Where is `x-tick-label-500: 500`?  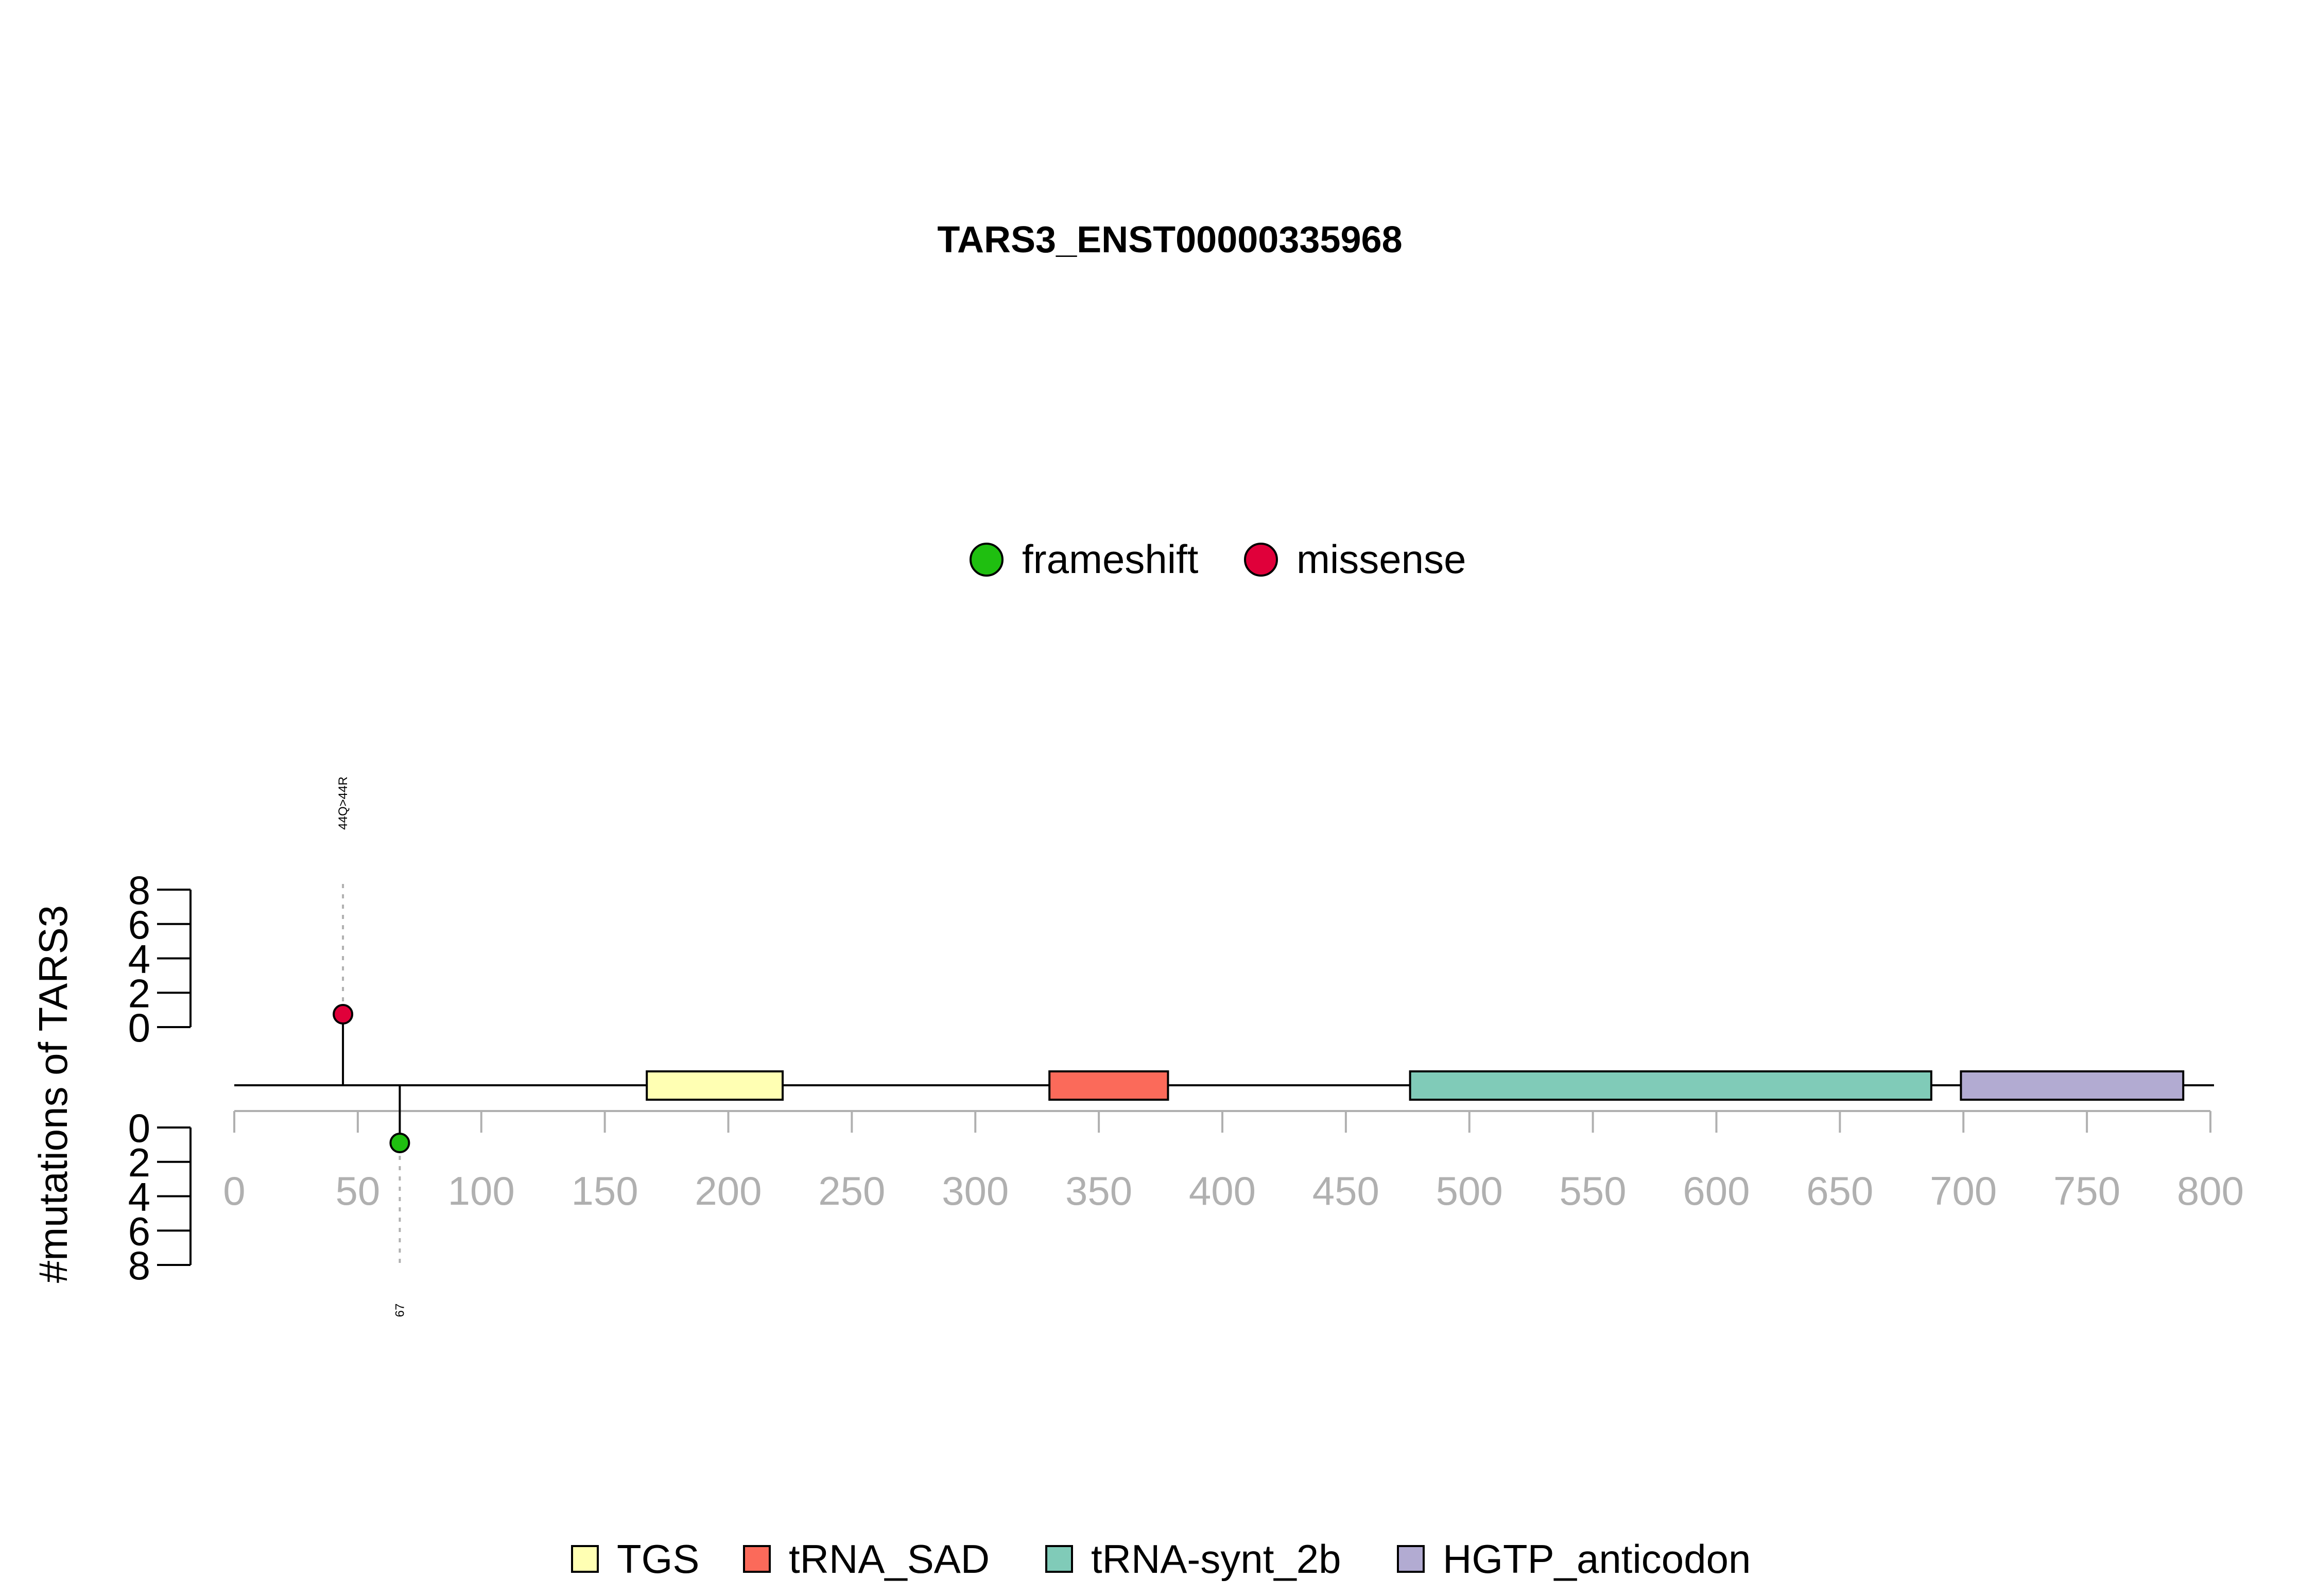 x-tick-label-500: 500 is located at coordinates (1469, 1191).